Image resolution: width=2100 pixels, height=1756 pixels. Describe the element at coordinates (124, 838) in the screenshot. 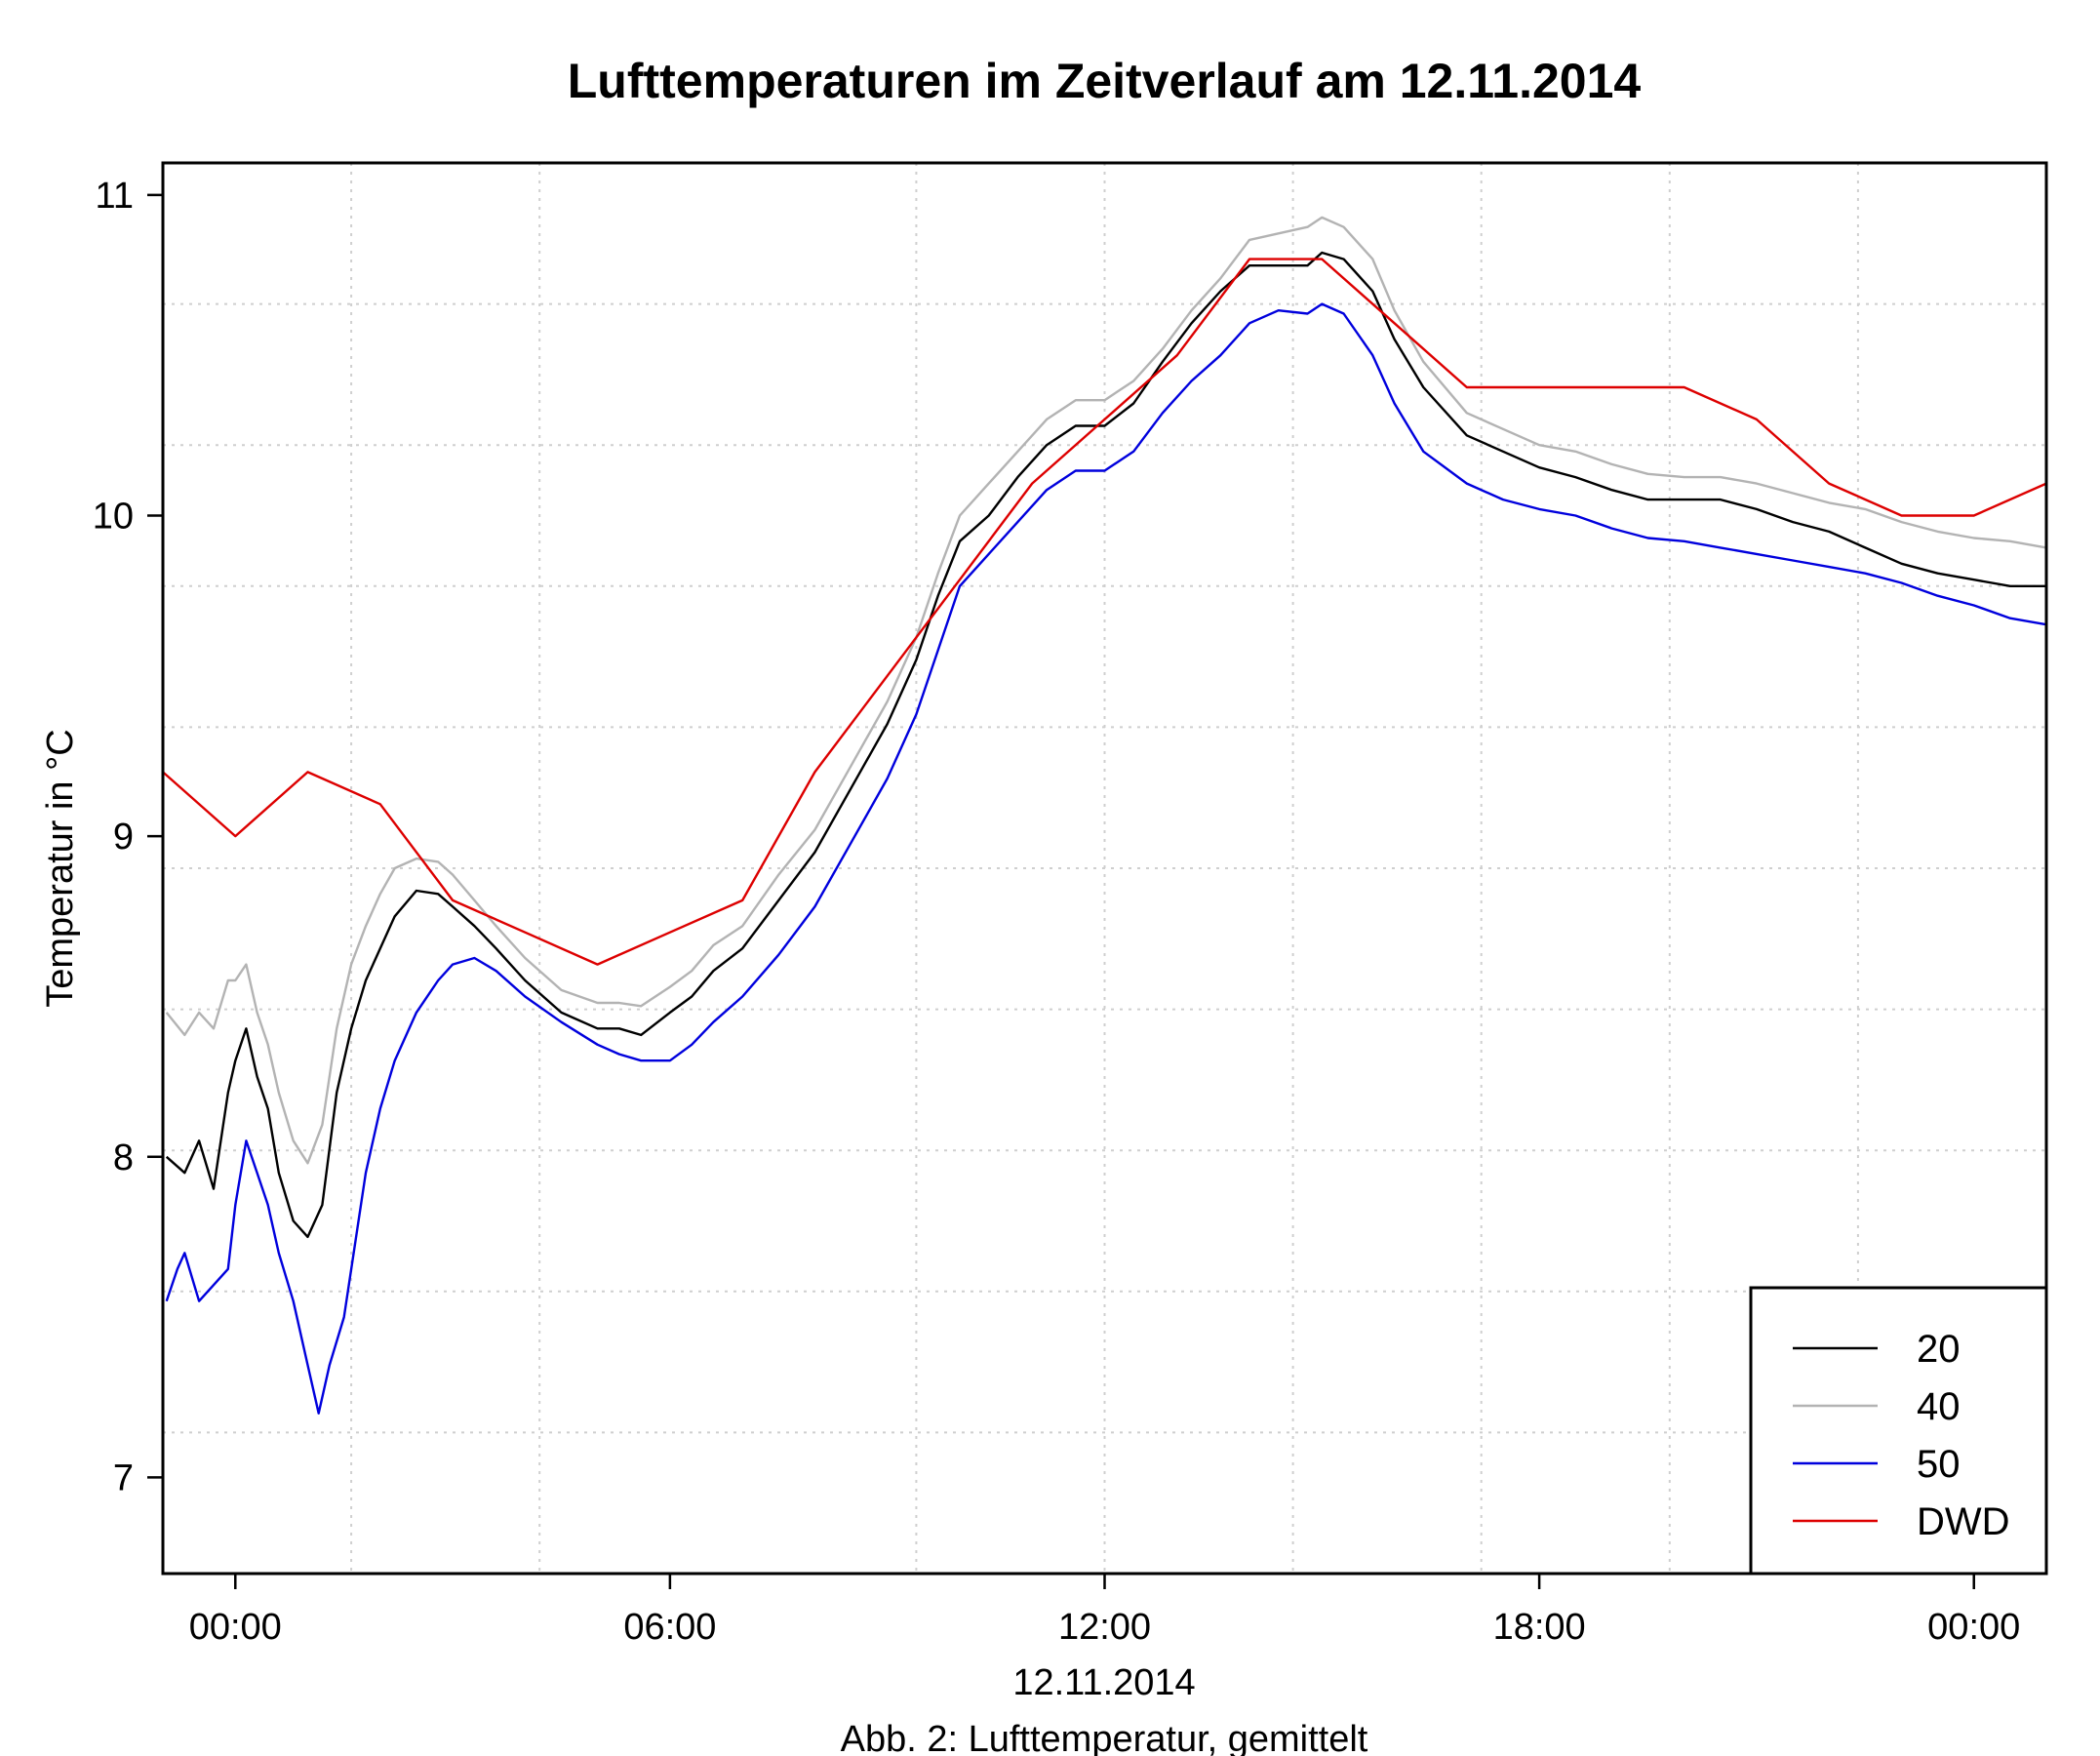

I see `y-tick-label-9: 9` at that location.